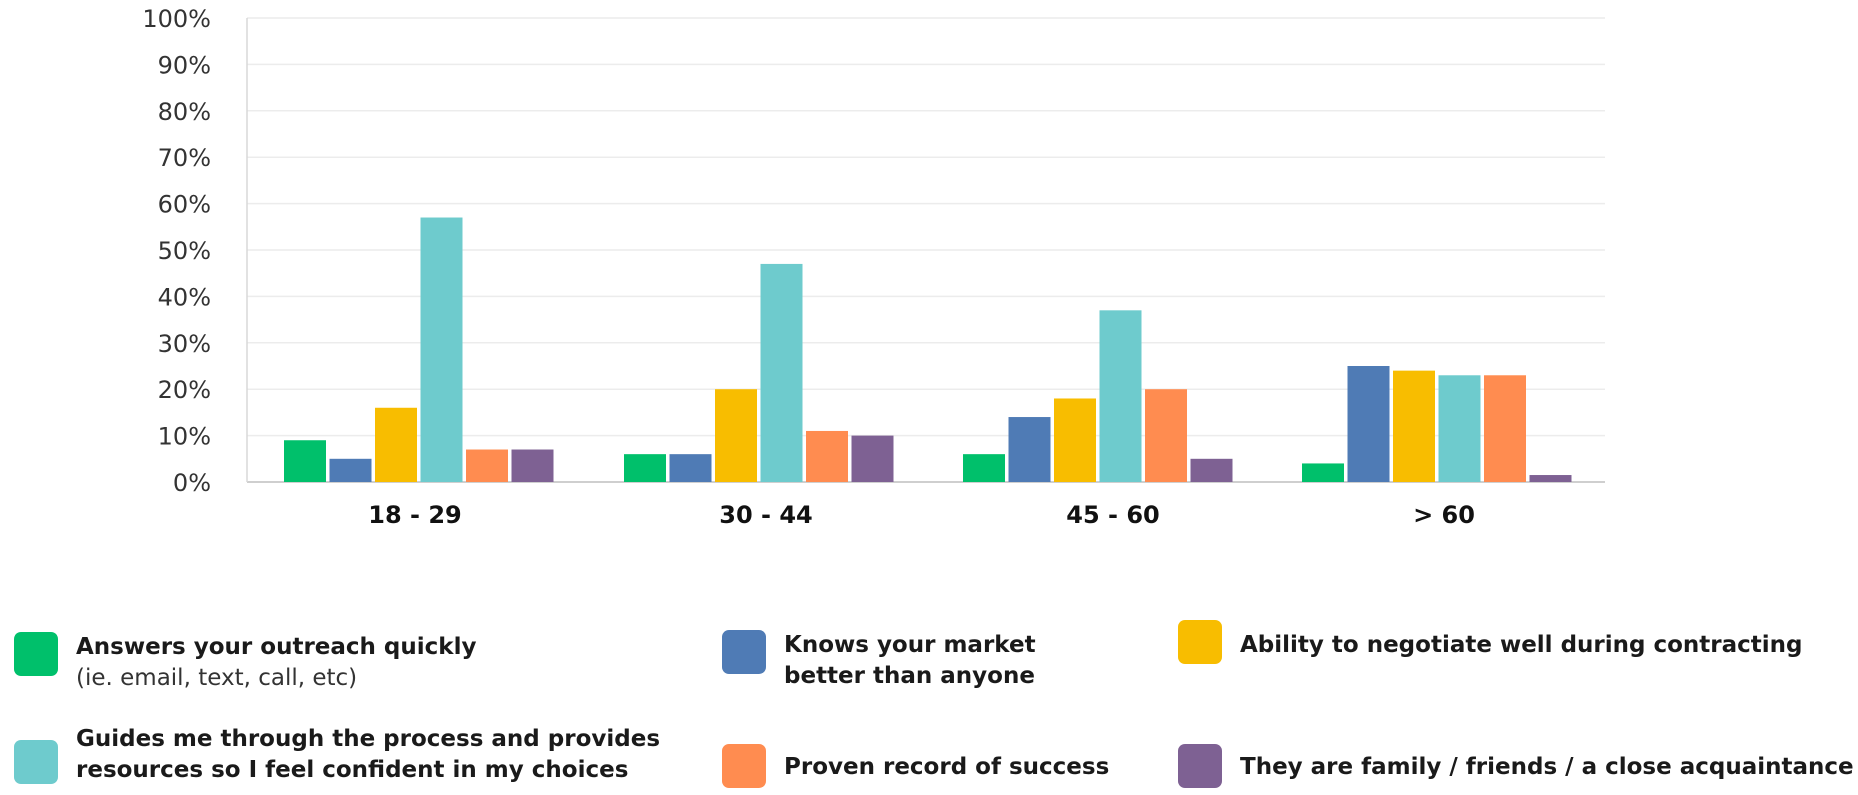 Image resolution: width=1858 pixels, height=795 pixels. I want to click on y-tick-label: 90%, so click(184, 65).